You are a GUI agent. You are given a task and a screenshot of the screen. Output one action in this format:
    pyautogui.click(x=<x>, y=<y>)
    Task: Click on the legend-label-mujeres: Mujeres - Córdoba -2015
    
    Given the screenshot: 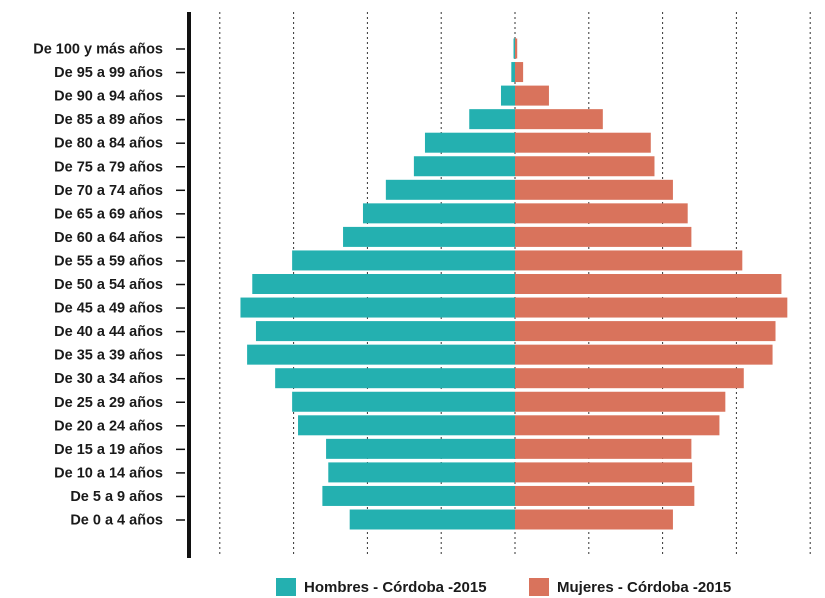 What is the action you would take?
    pyautogui.click(x=644, y=587)
    